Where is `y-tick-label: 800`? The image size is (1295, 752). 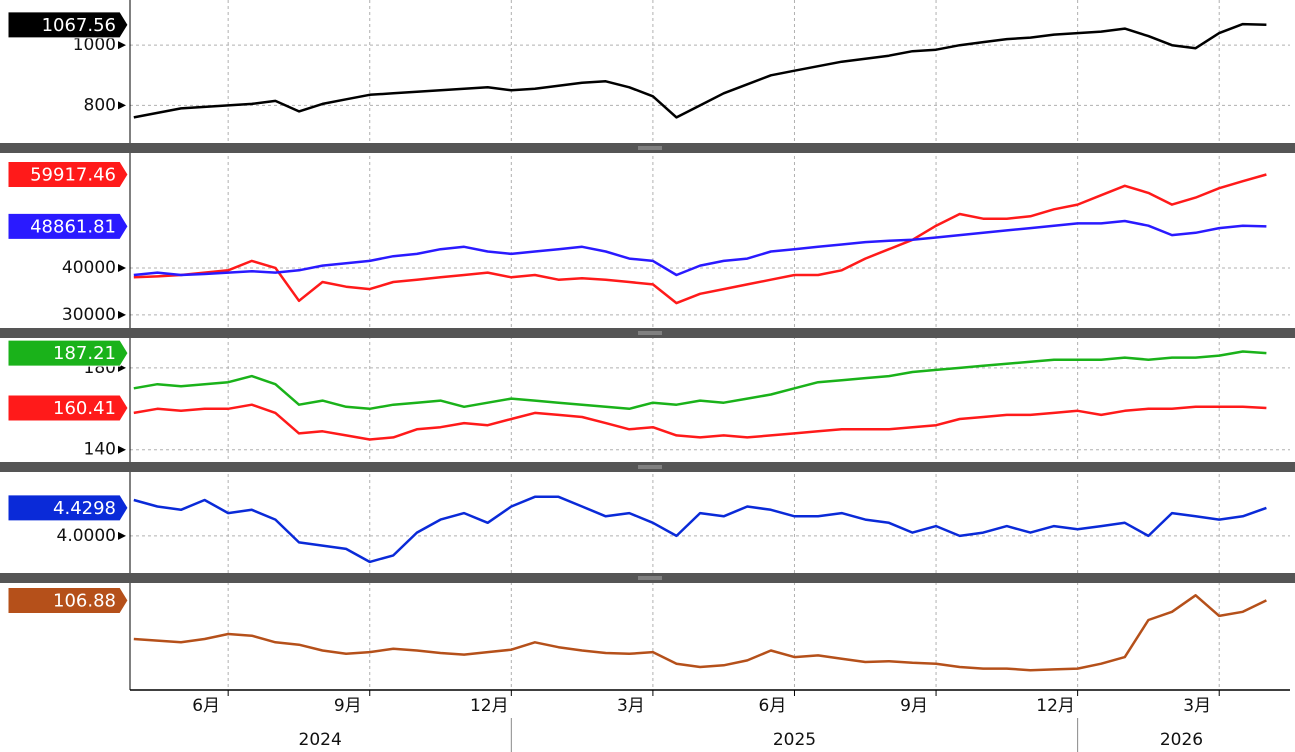
y-tick-label: 800 is located at coordinates (100, 105).